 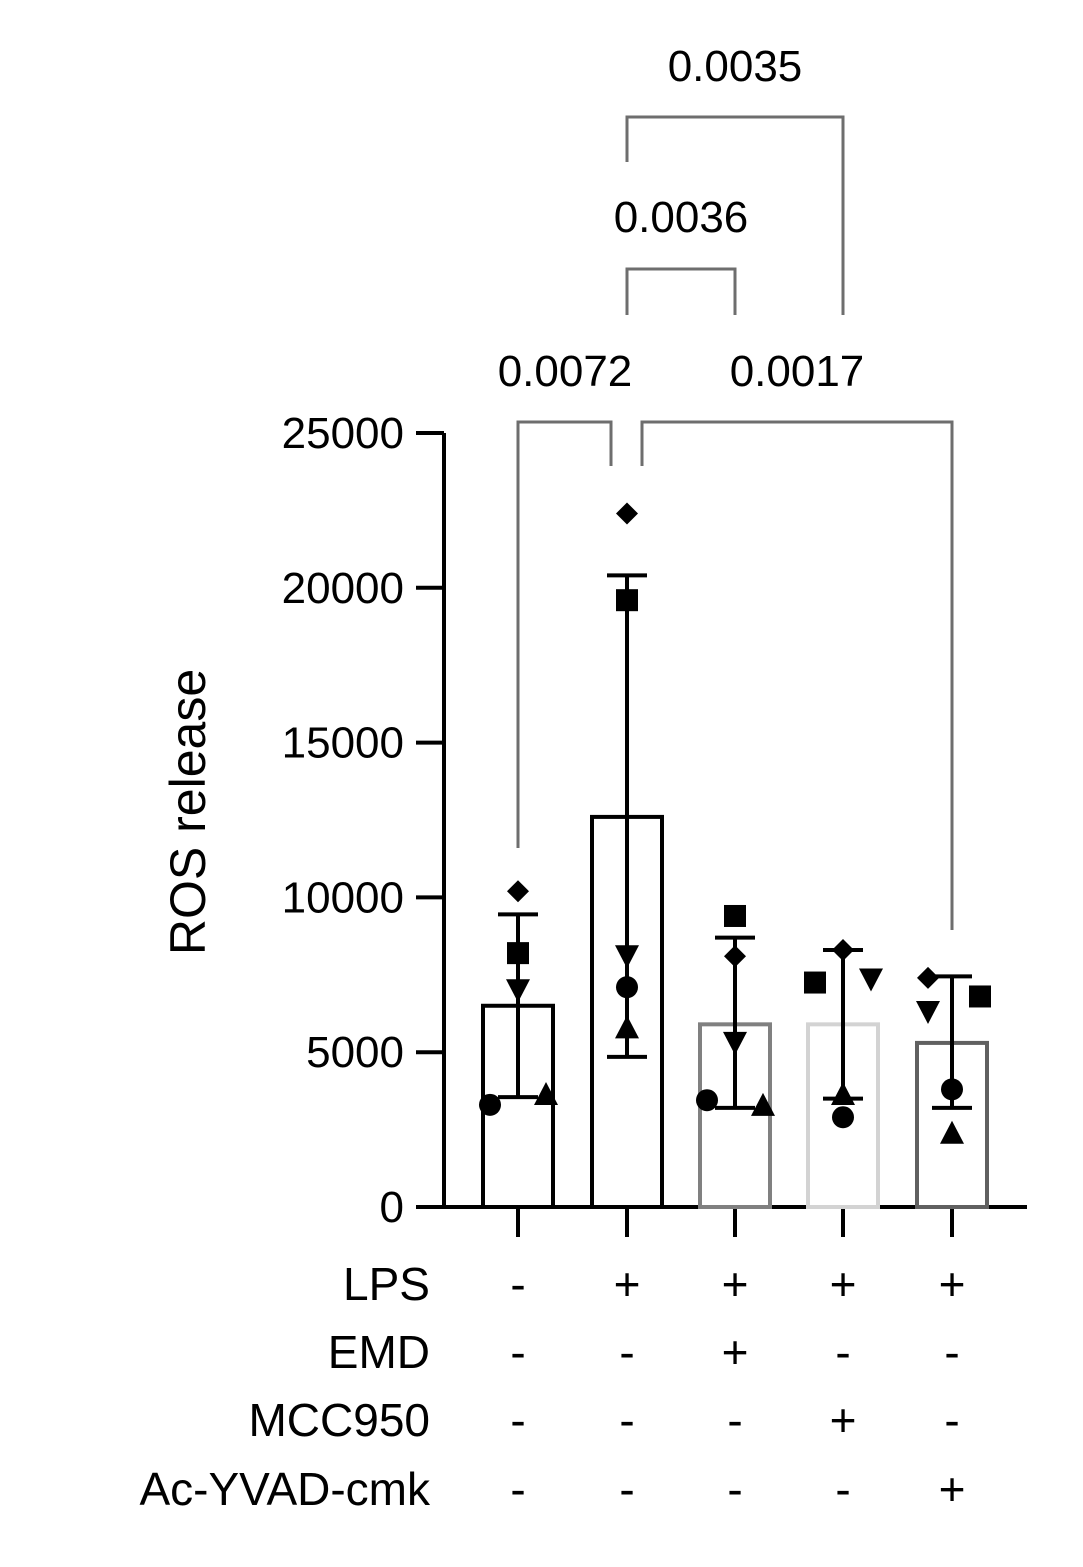 I want to click on condition-label: LPS, so click(x=386, y=1284).